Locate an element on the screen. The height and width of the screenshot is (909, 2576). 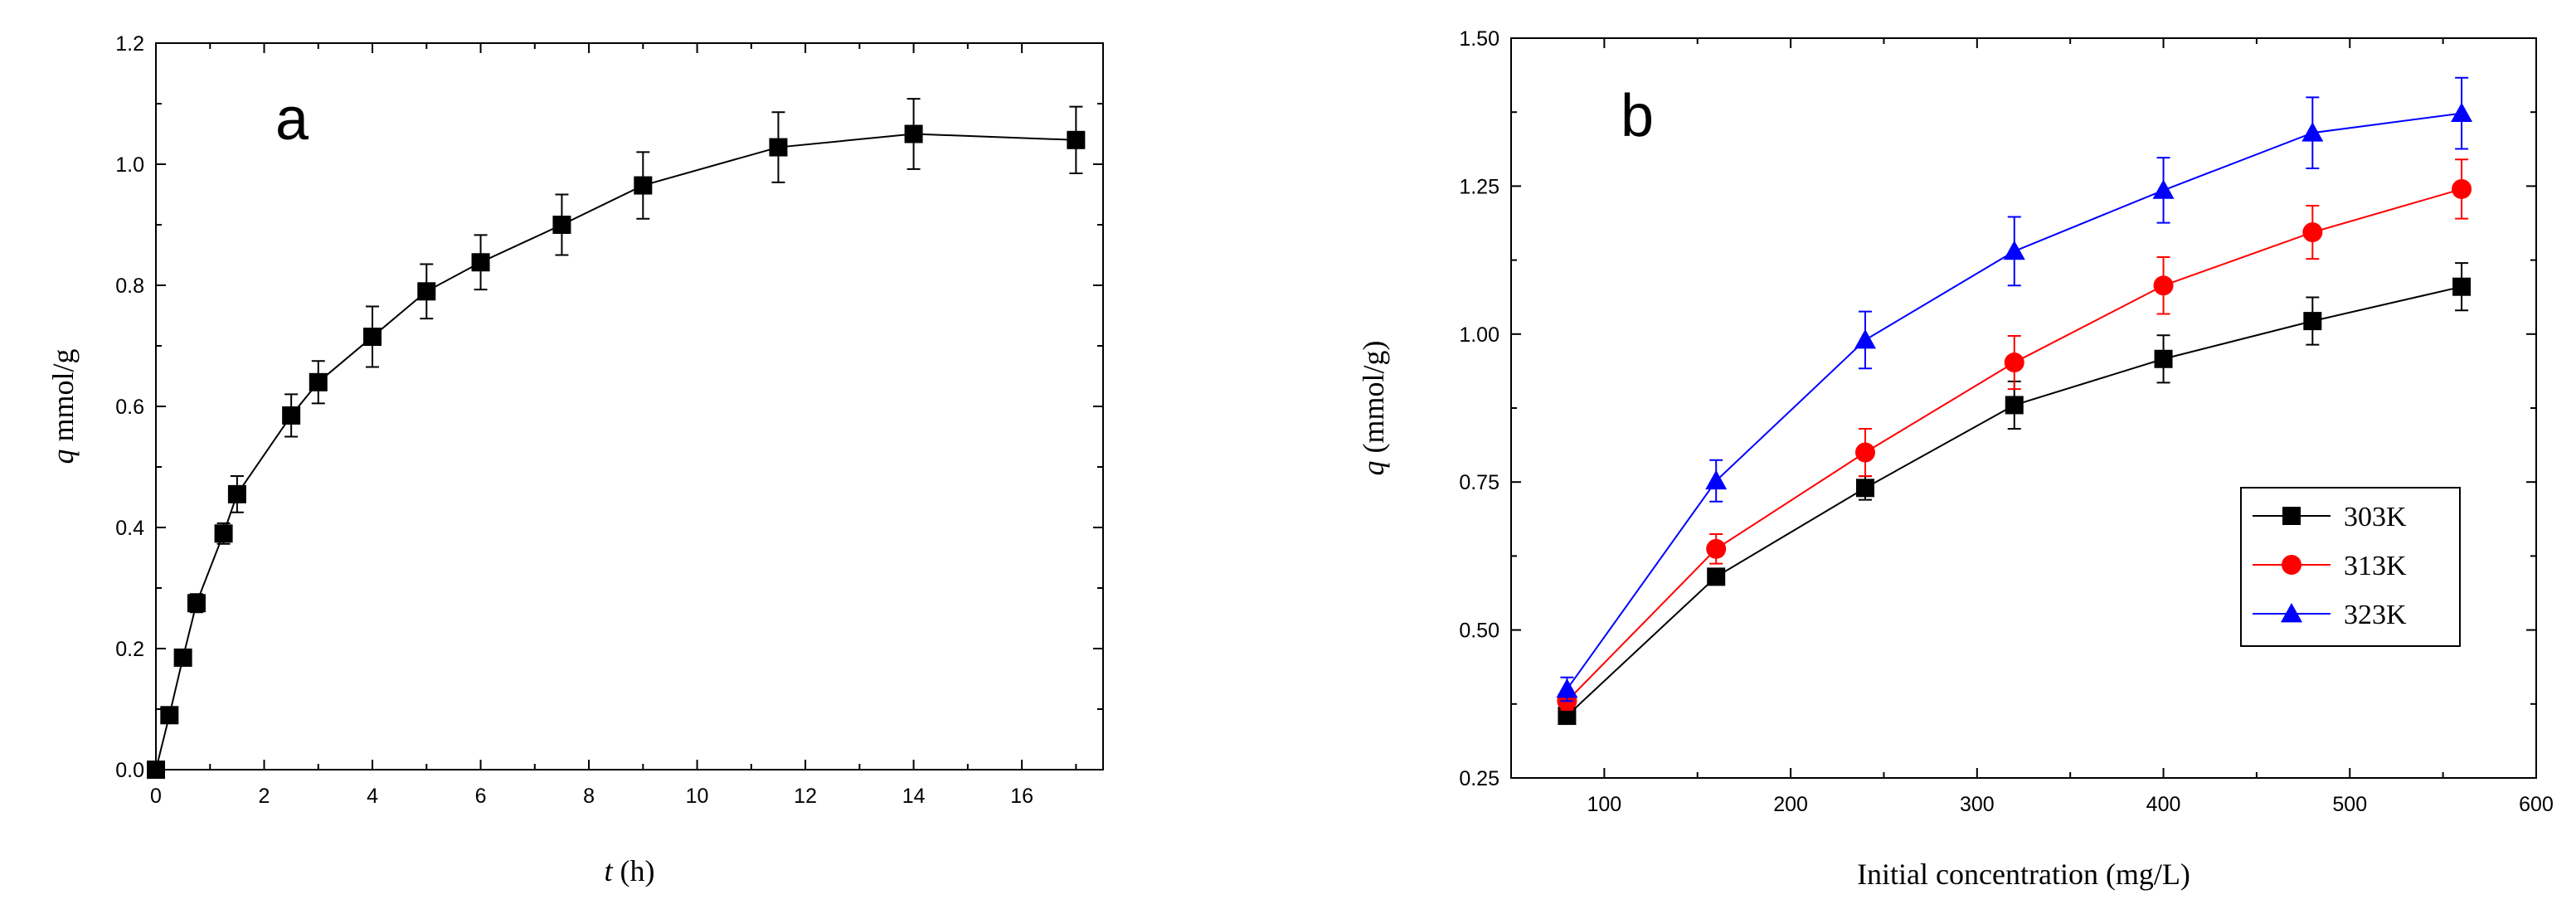
legend-item-303K: 303K is located at coordinates (2330, 517).